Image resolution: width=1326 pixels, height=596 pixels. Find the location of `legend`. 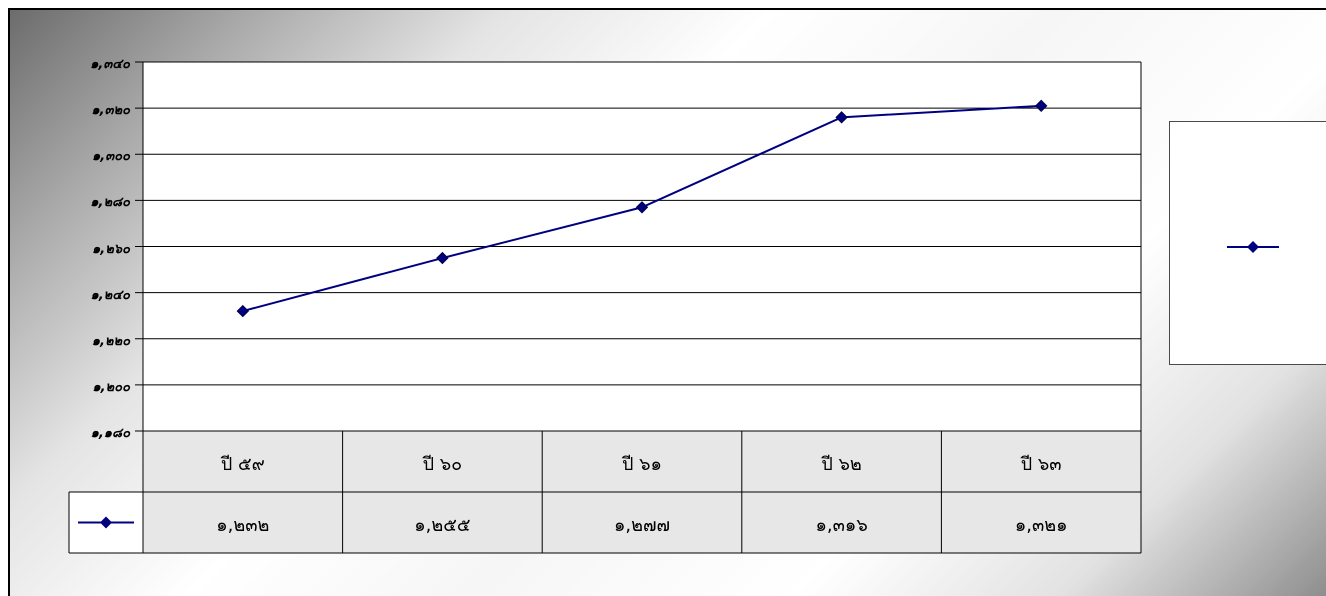

legend is located at coordinates (1247, 243).